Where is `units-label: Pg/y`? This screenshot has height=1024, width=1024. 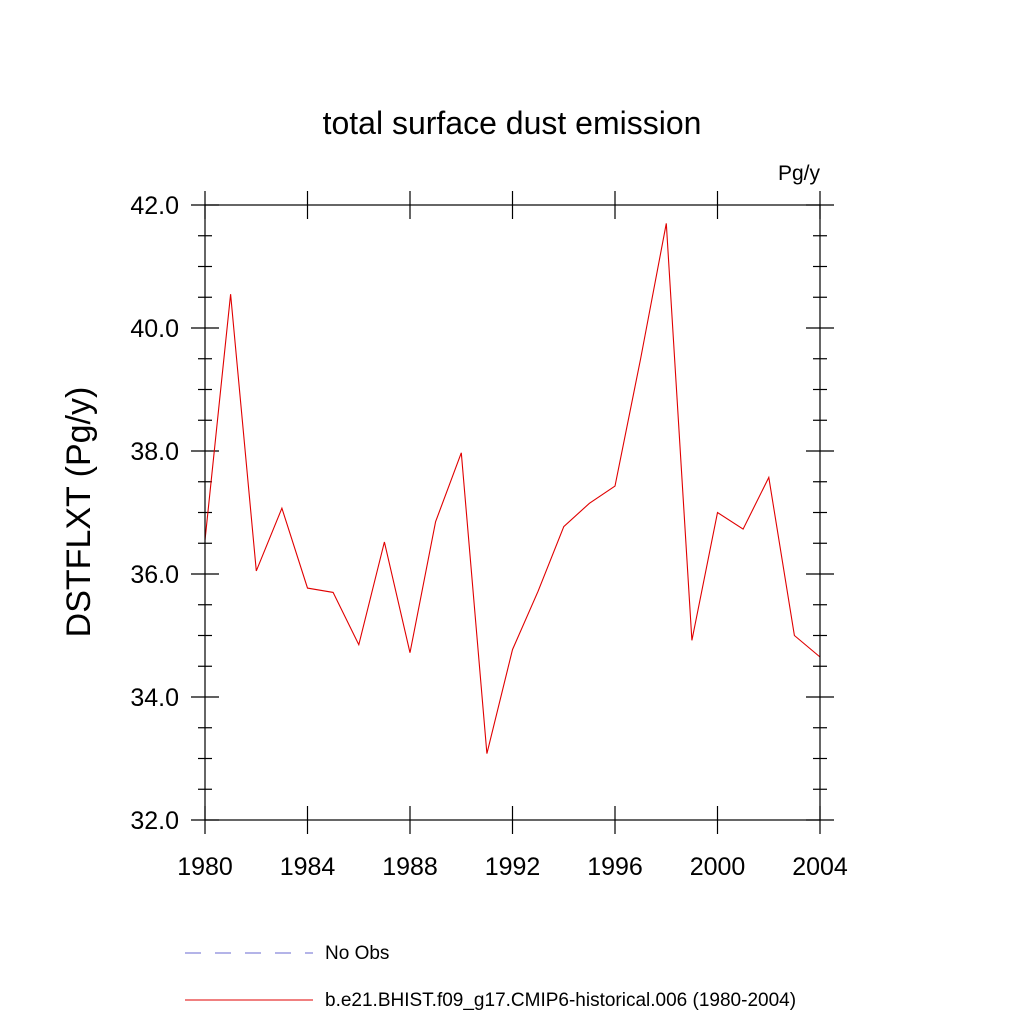
units-label: Pg/y is located at coordinates (799, 173).